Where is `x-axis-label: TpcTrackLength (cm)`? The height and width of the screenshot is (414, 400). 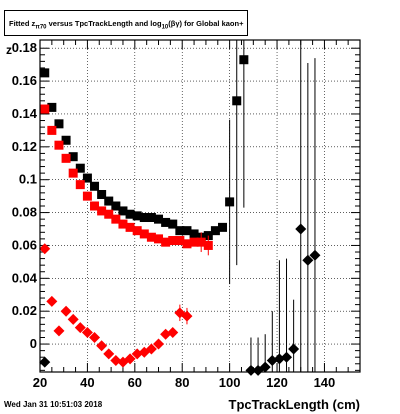
x-axis-label: TpcTrackLength (cm) is located at coordinates (294, 404).